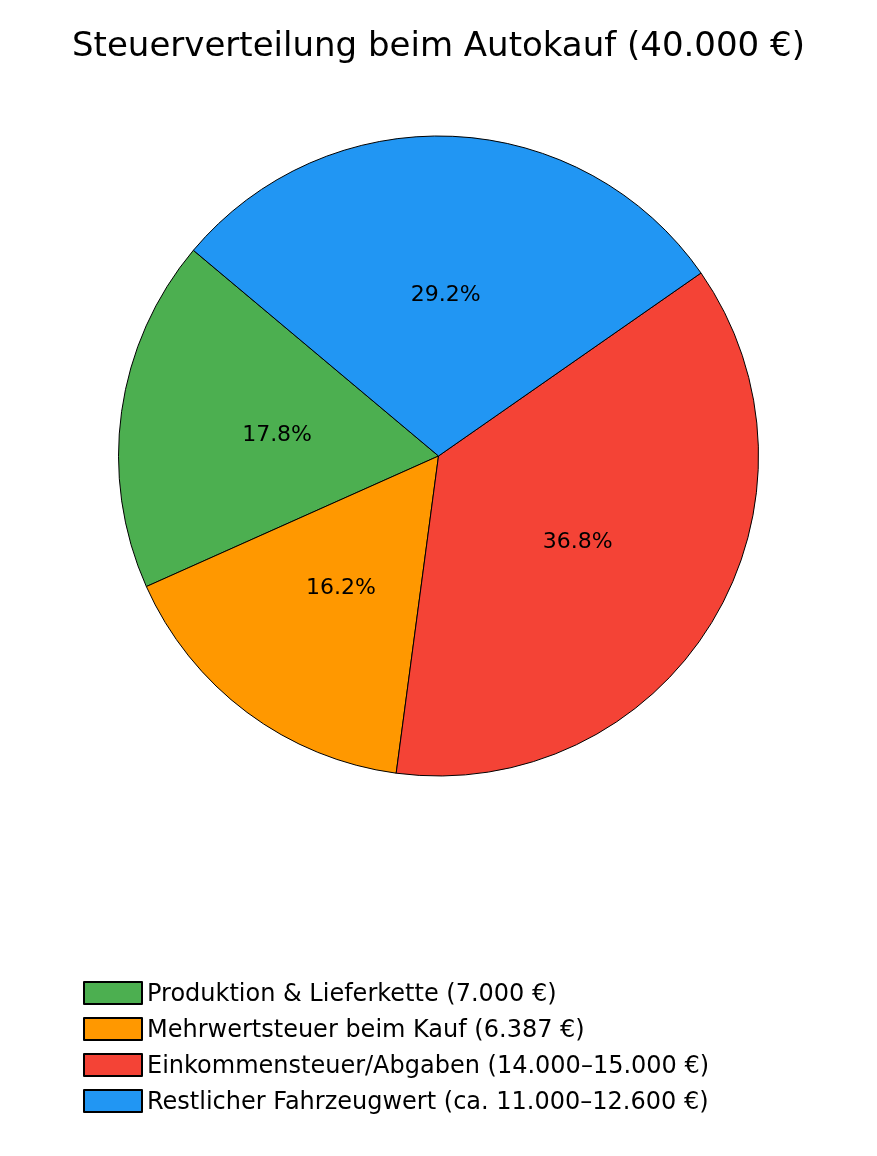 The height and width of the screenshot is (1156, 877). I want to click on data-label: 29.2%, so click(445, 293).